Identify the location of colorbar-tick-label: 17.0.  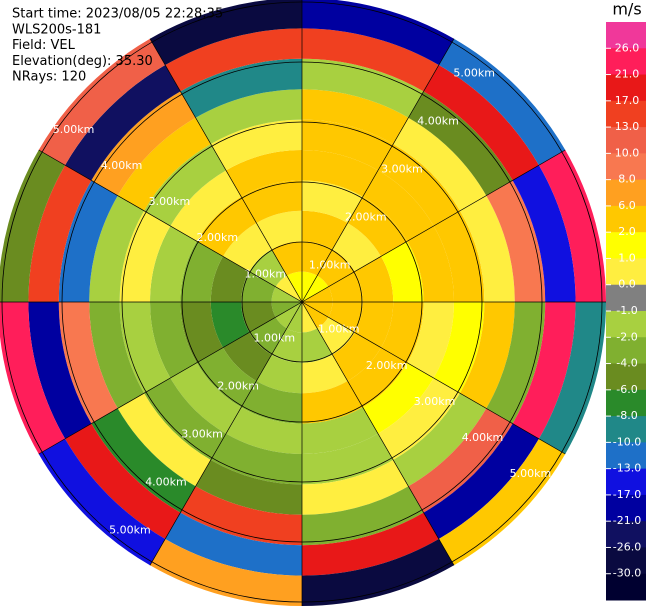
(627, 100).